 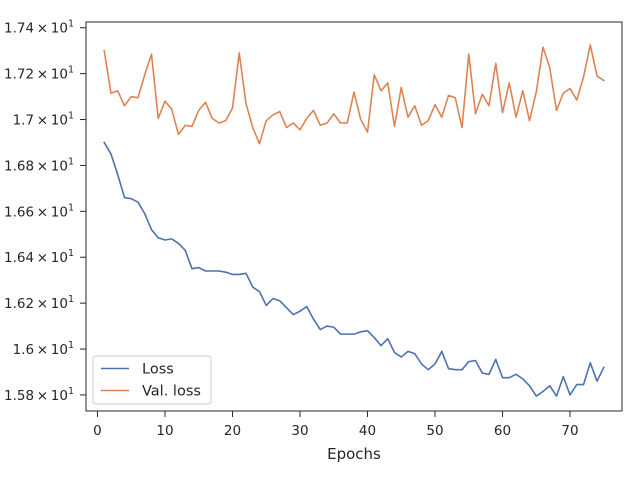 What do you see at coordinates (299, 431) in the screenshot?
I see `x-tick-label: 30` at bounding box center [299, 431].